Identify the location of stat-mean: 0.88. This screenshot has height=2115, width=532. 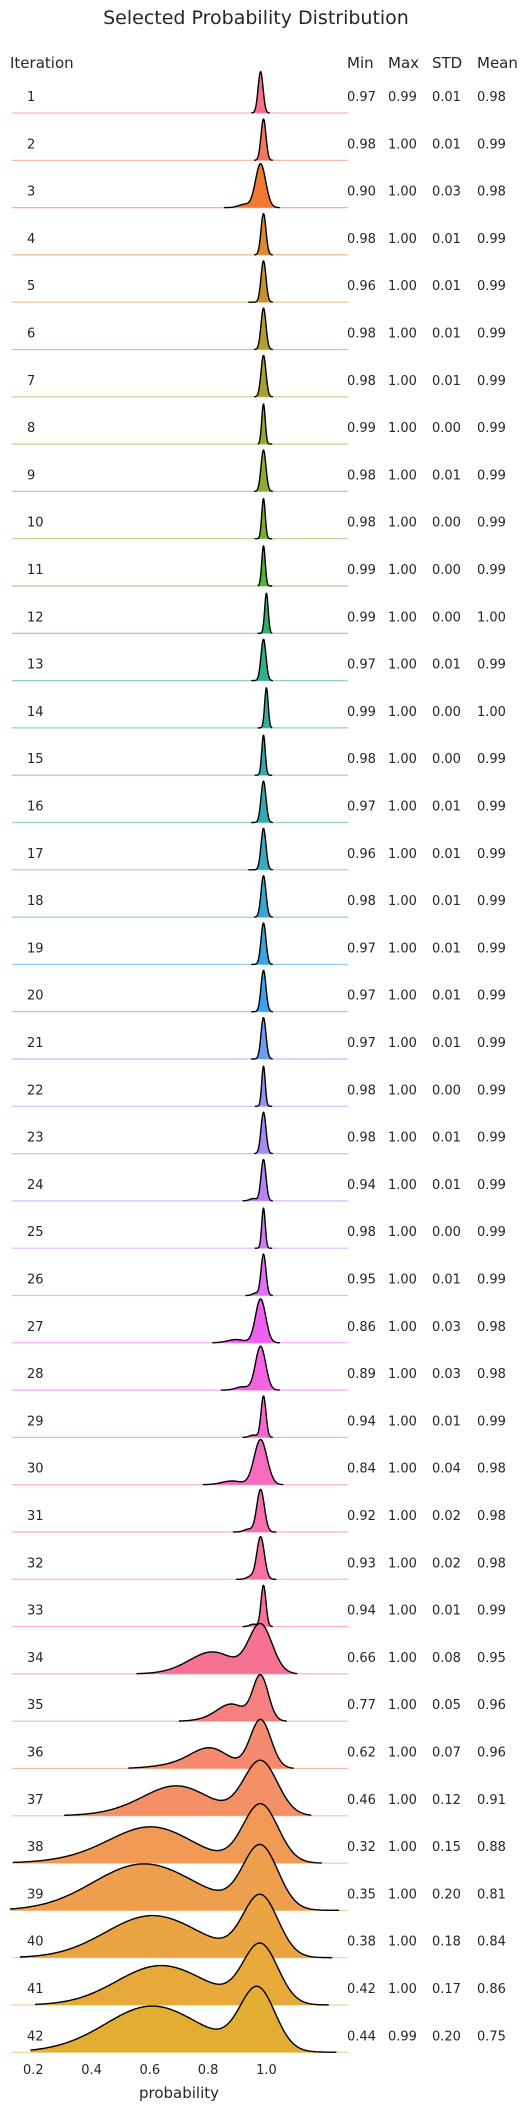
(491, 1847).